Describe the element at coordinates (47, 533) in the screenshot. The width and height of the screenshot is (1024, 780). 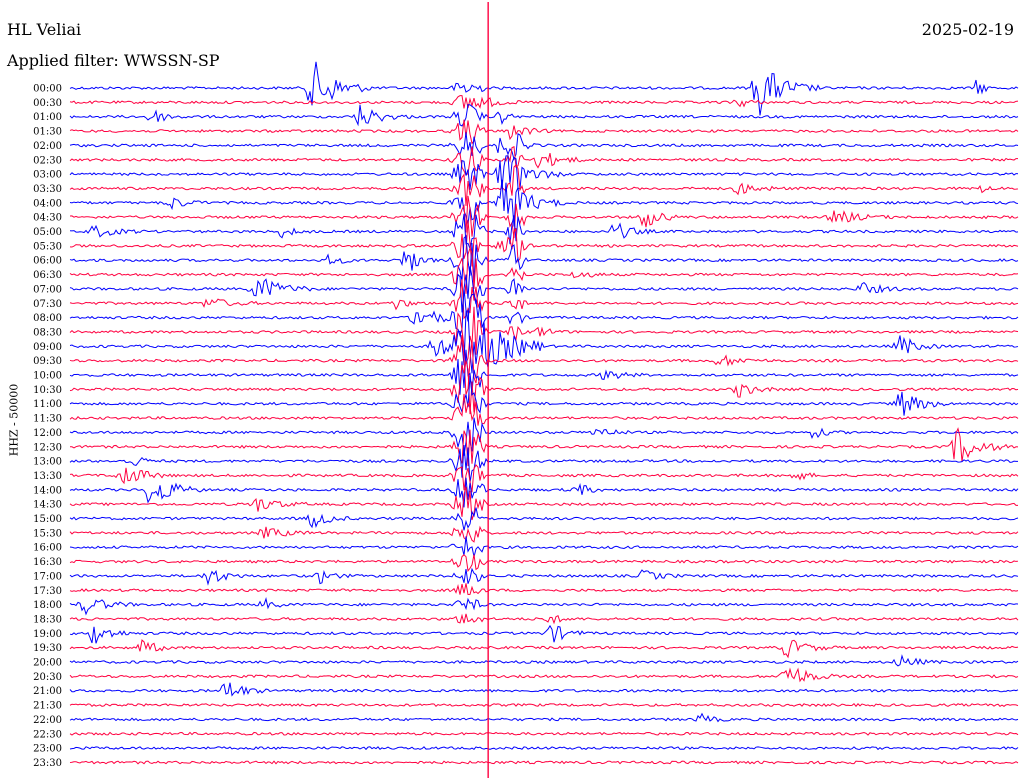
I see `row-time-label: 15:30` at that location.